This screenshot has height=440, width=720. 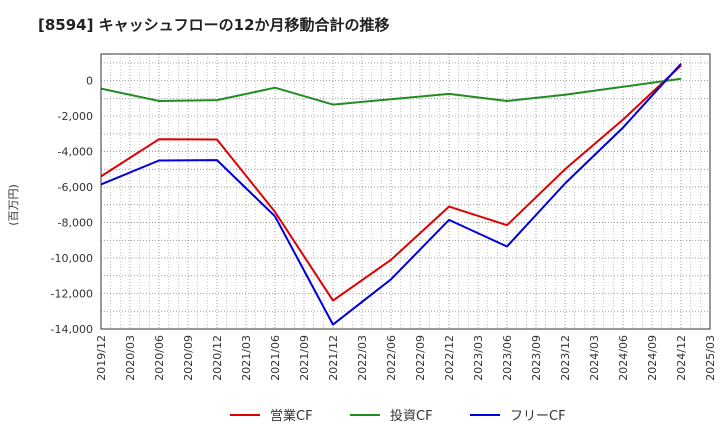 I want to click on x-tick-label: 2024/06, so click(x=623, y=358).